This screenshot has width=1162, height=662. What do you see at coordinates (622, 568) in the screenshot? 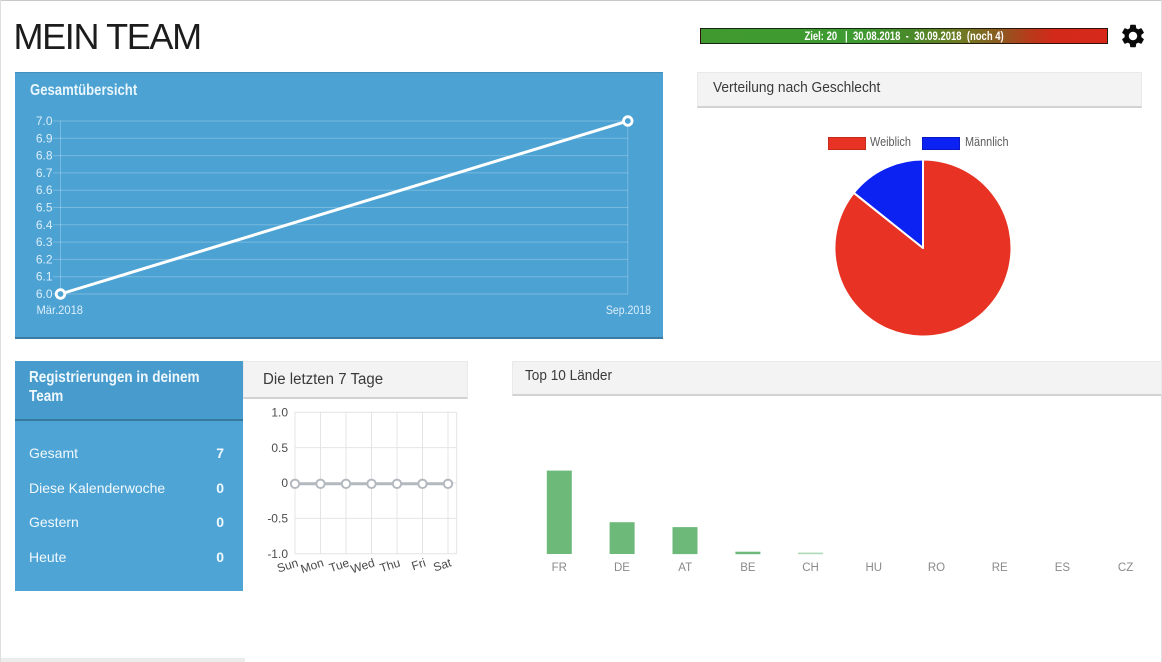
I see `svg-text: DE` at bounding box center [622, 568].